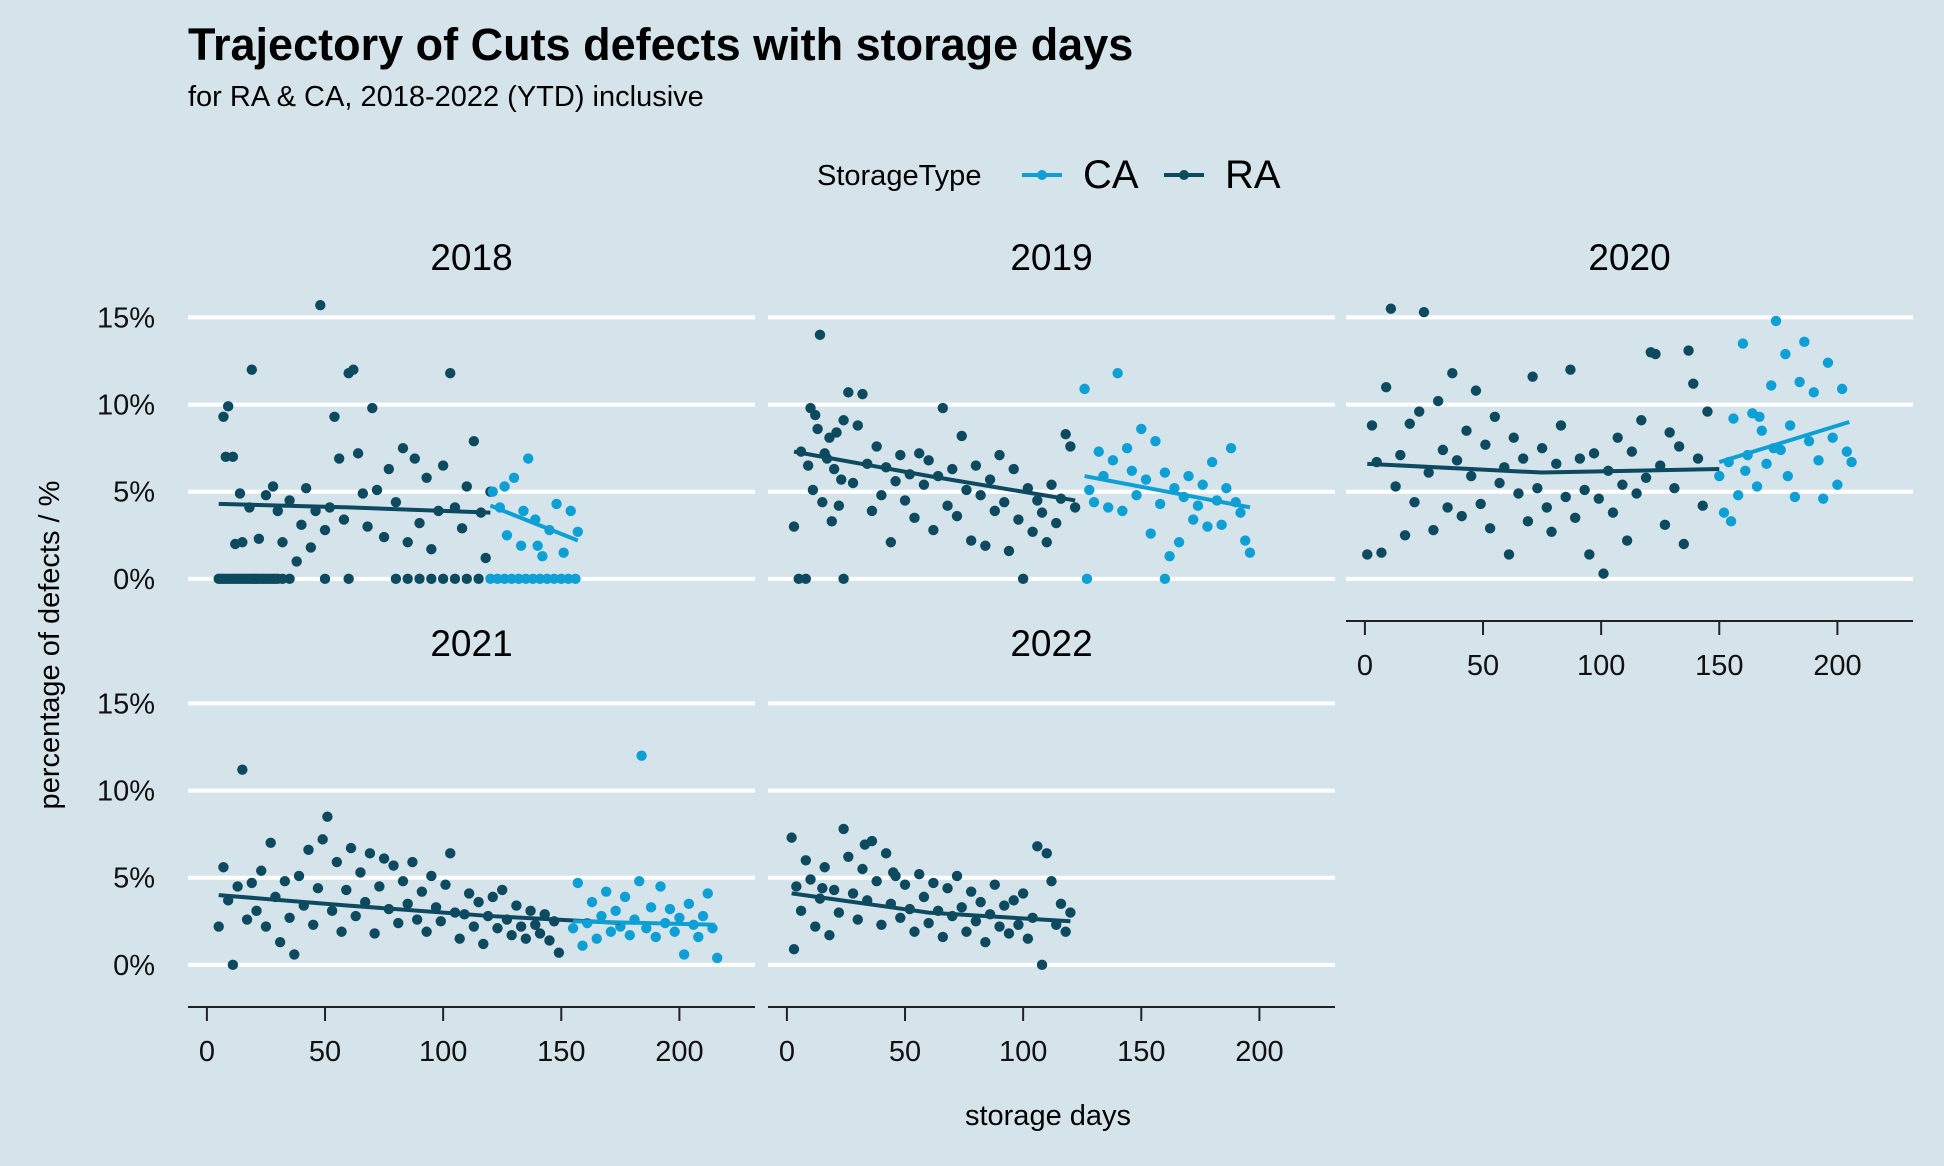  What do you see at coordinates (126, 792) in the screenshot?
I see `y-tick-label: 10%` at bounding box center [126, 792].